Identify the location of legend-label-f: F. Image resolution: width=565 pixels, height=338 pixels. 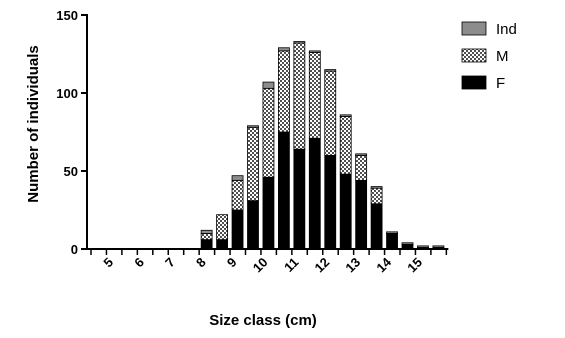
(500, 83).